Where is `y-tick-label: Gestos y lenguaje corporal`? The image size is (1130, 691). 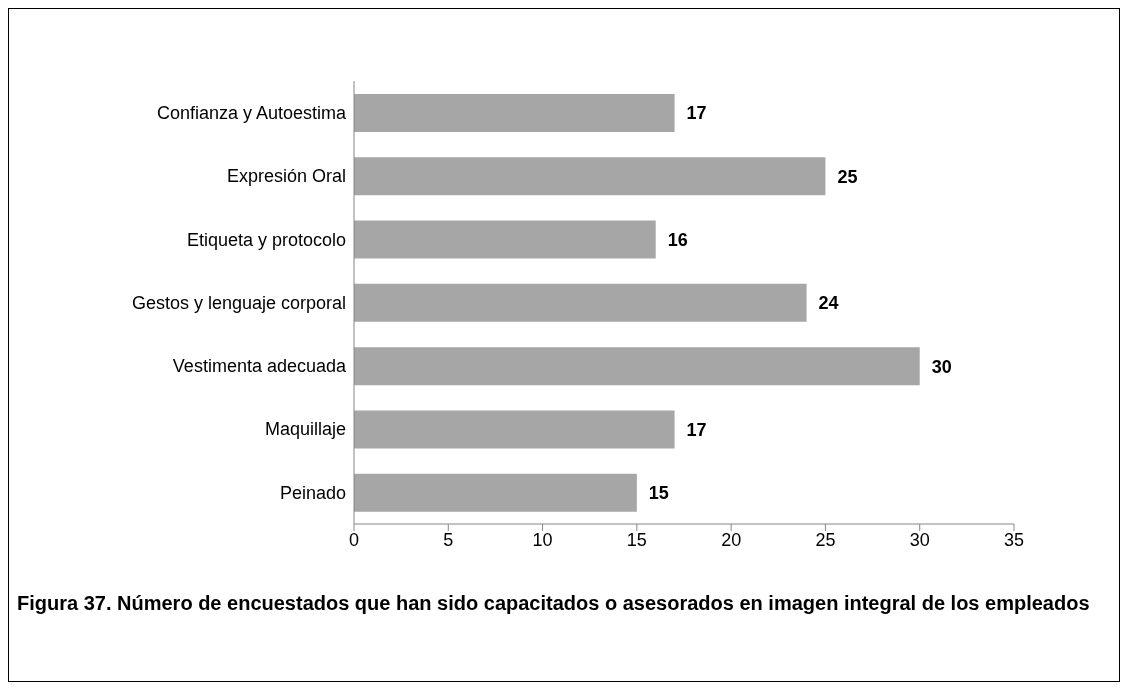
y-tick-label: Gestos y lenguaje corporal is located at coordinates (238, 302).